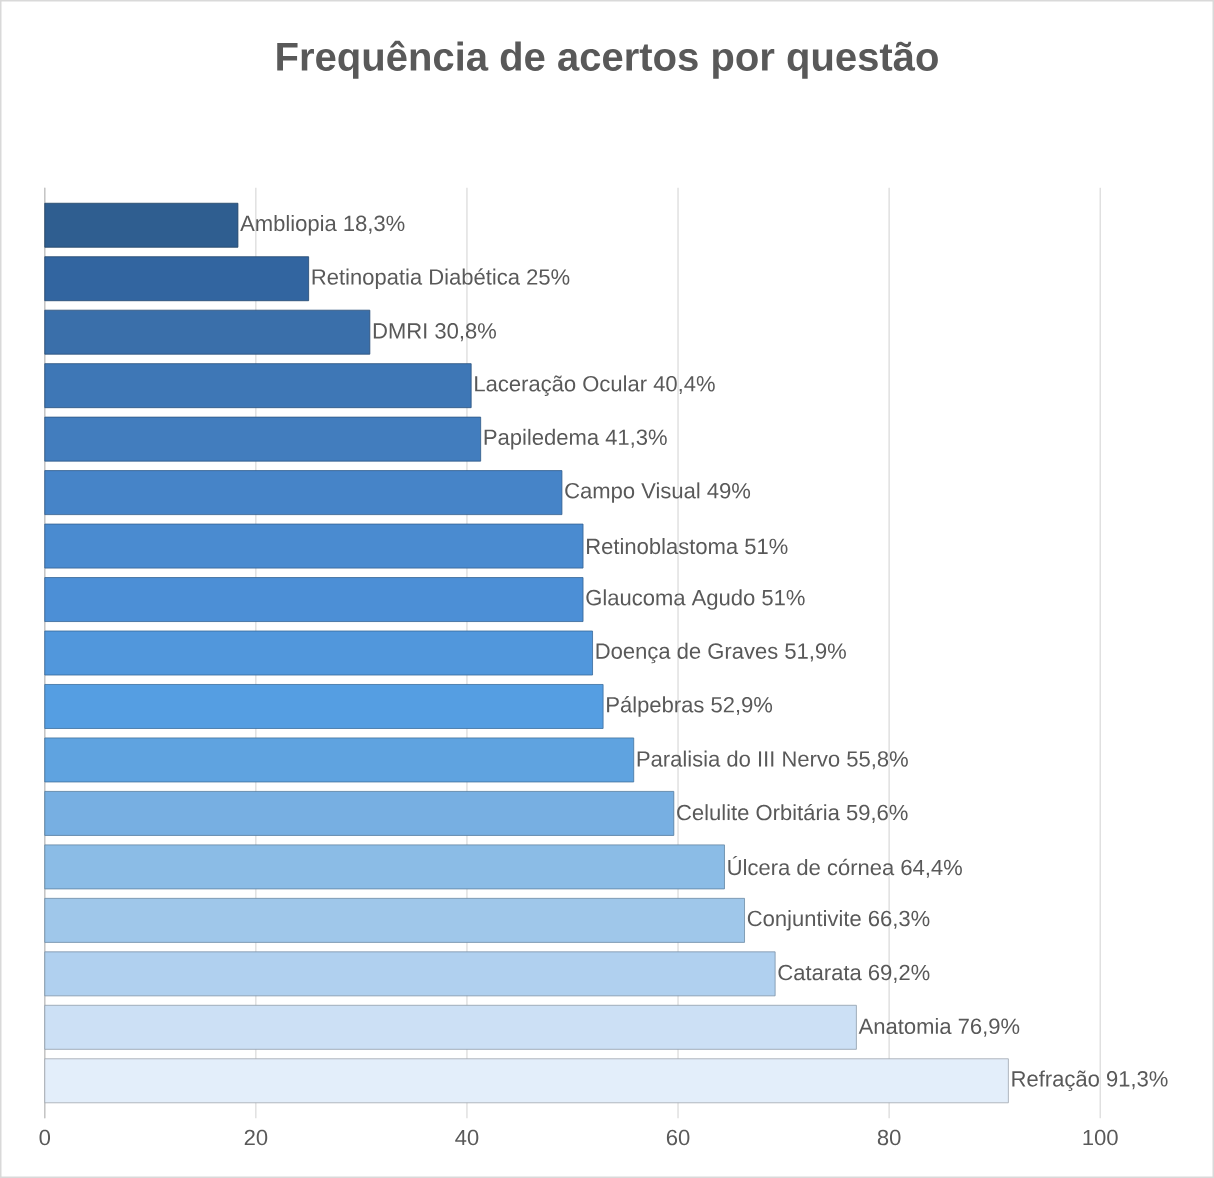  Describe the element at coordinates (792, 813) in the screenshot. I see `data-label: Celulite Orbitária 59,6%` at that location.